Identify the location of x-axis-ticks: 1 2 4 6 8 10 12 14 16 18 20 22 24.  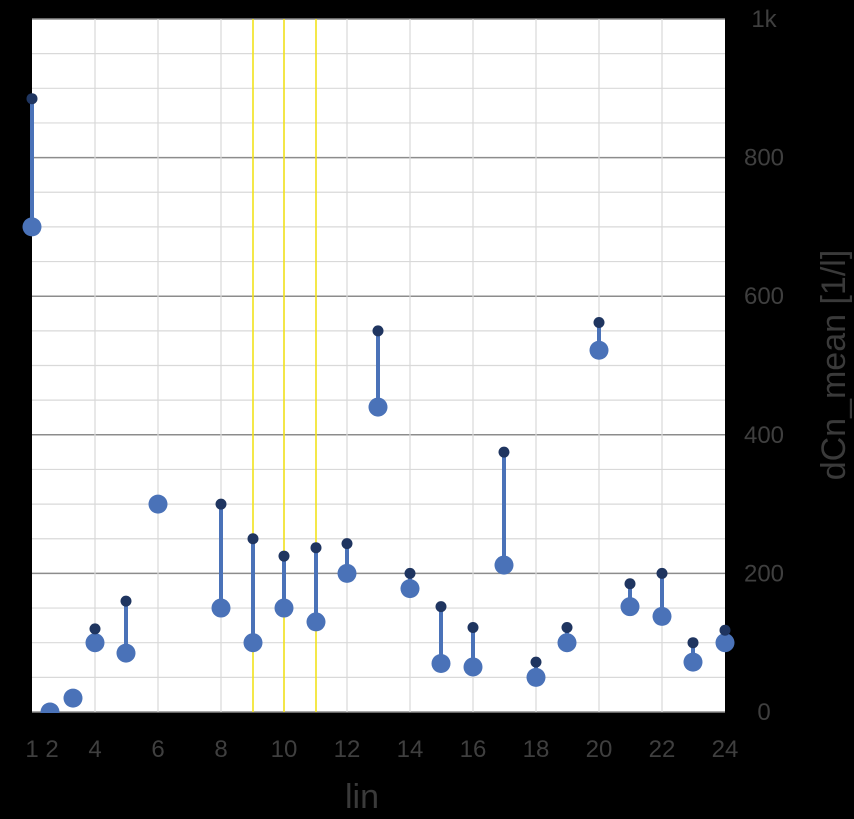
(381, 749).